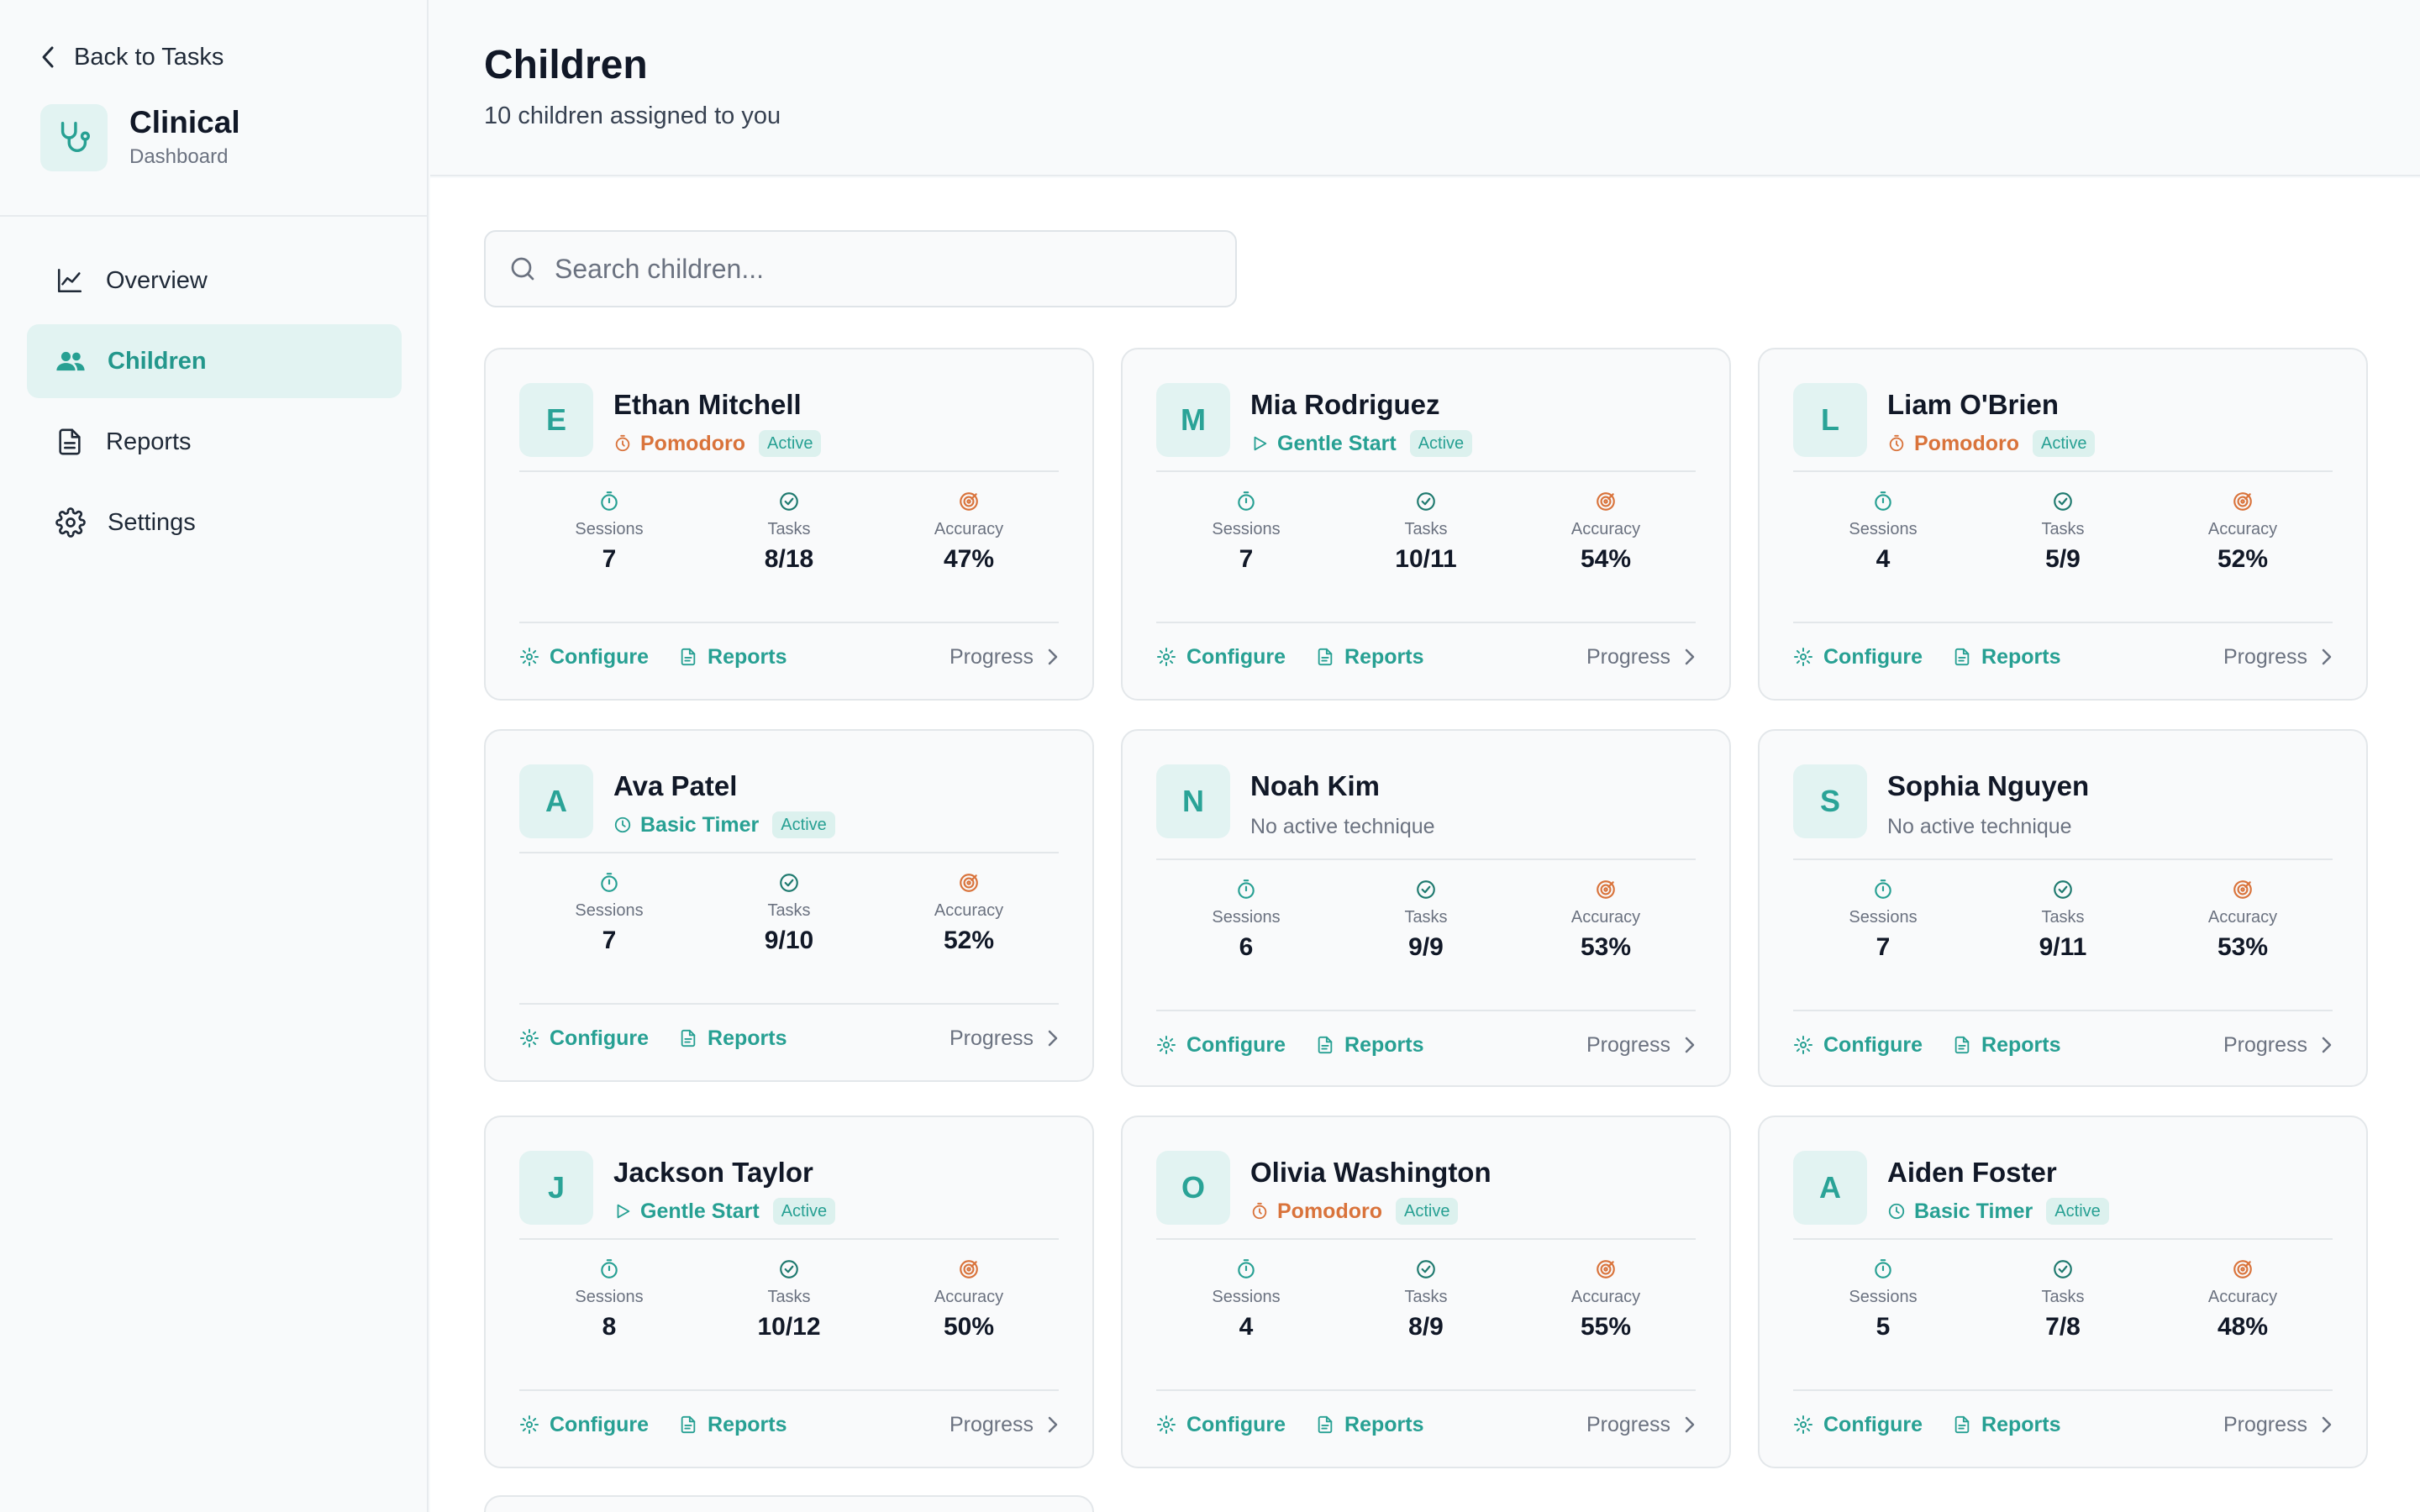 This screenshot has height=1512, width=2420. I want to click on sidebar-item-reports: Reports, so click(214, 442).